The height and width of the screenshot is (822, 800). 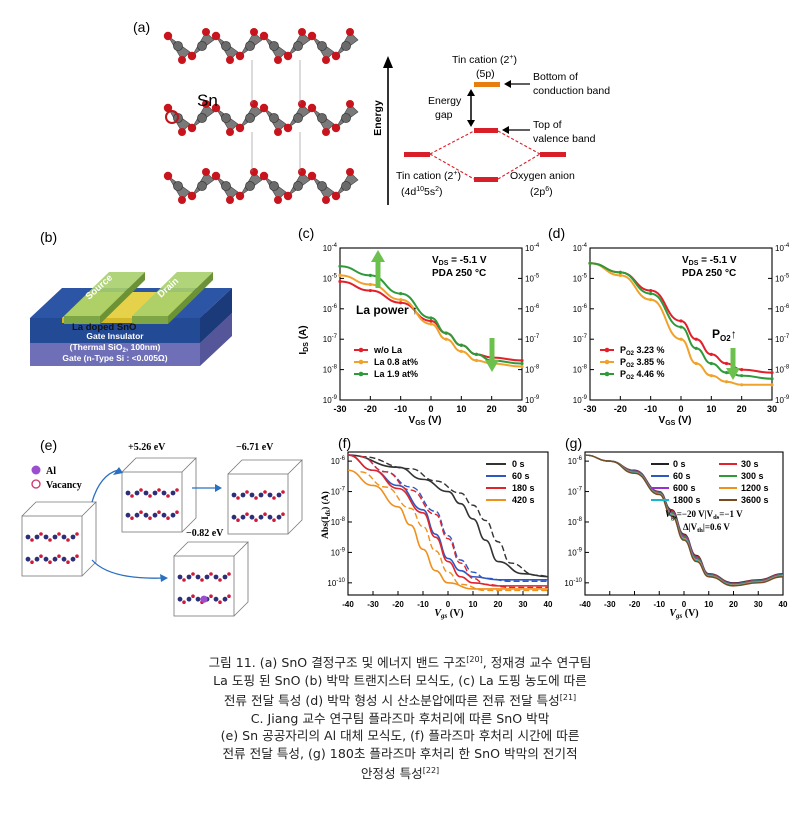 I want to click on gate-front-face, so click(x=115, y=354).